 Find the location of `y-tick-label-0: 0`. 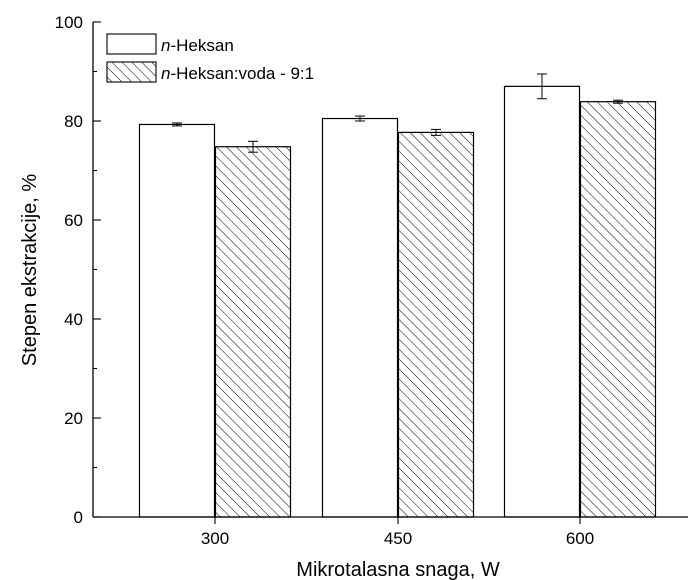

y-tick-label-0: 0 is located at coordinates (78, 517).